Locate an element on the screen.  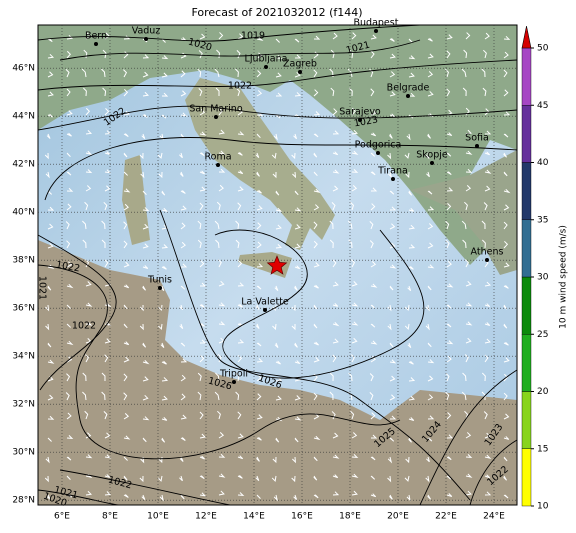
city-label: Skopje is located at coordinates (432, 155).